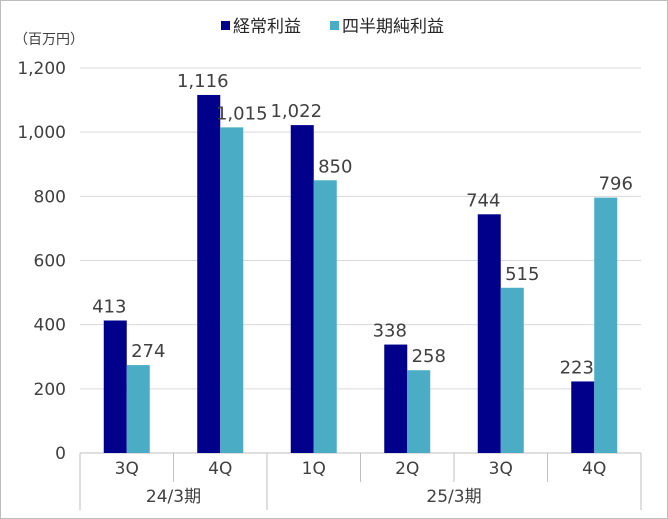  I want to click on group-label: 25/3期, so click(453, 497).